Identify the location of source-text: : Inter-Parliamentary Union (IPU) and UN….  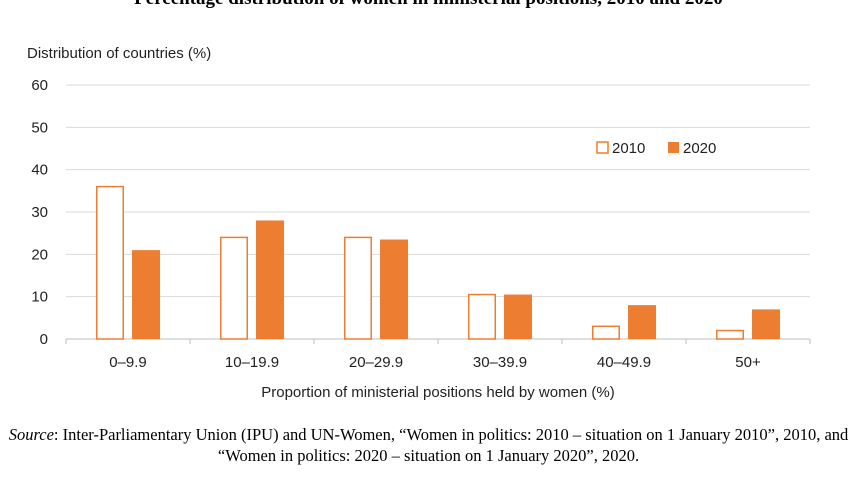
(451, 445).